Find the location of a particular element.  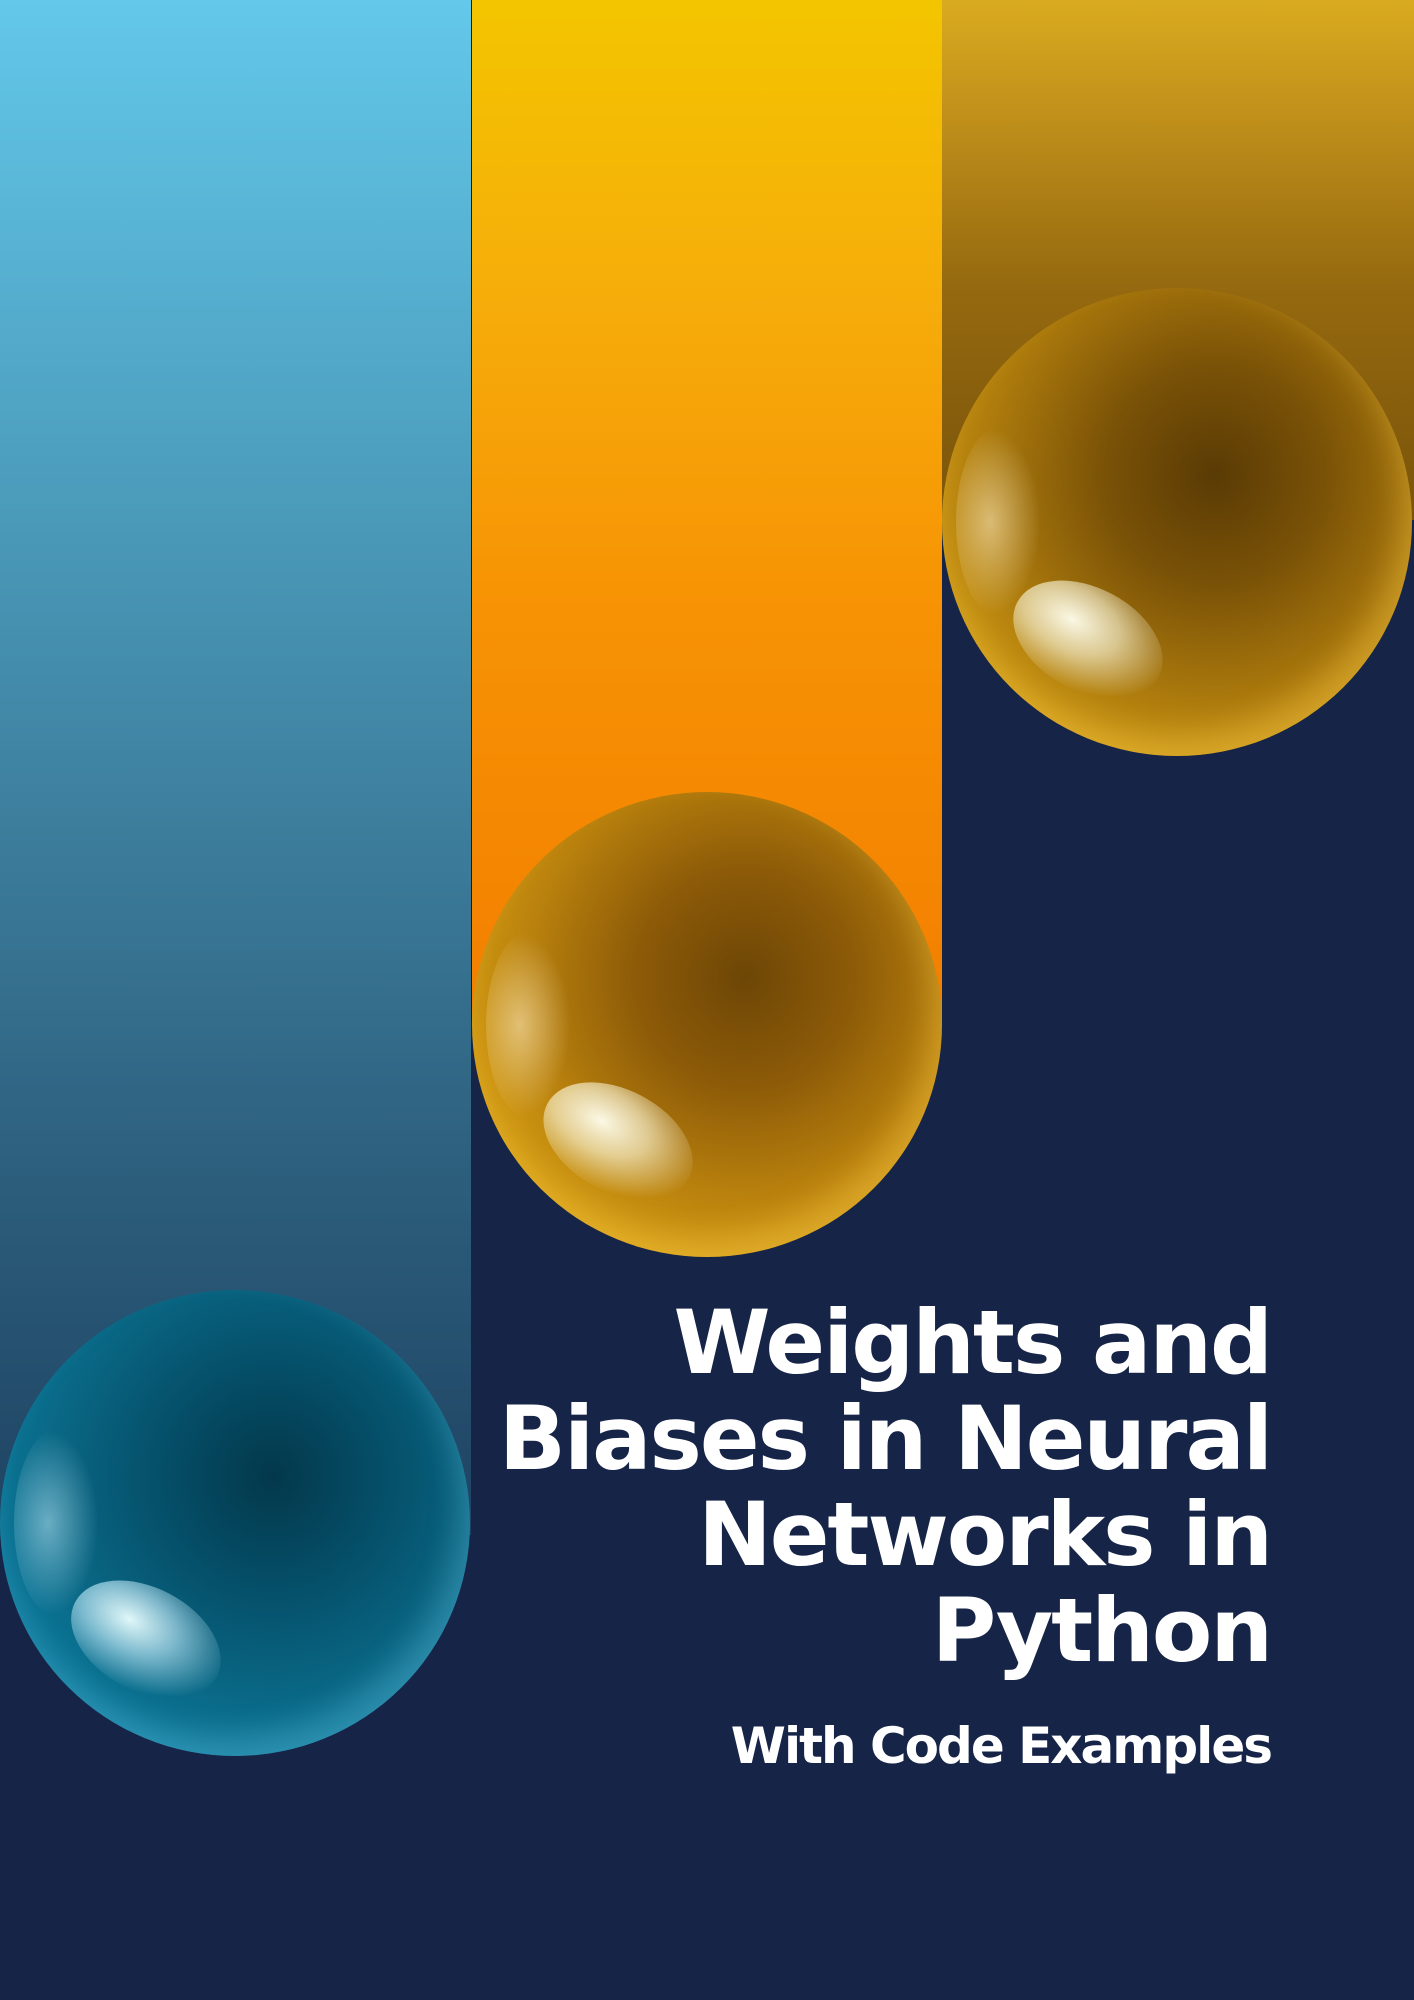

gold-sphere-top is located at coordinates (1177, 522).